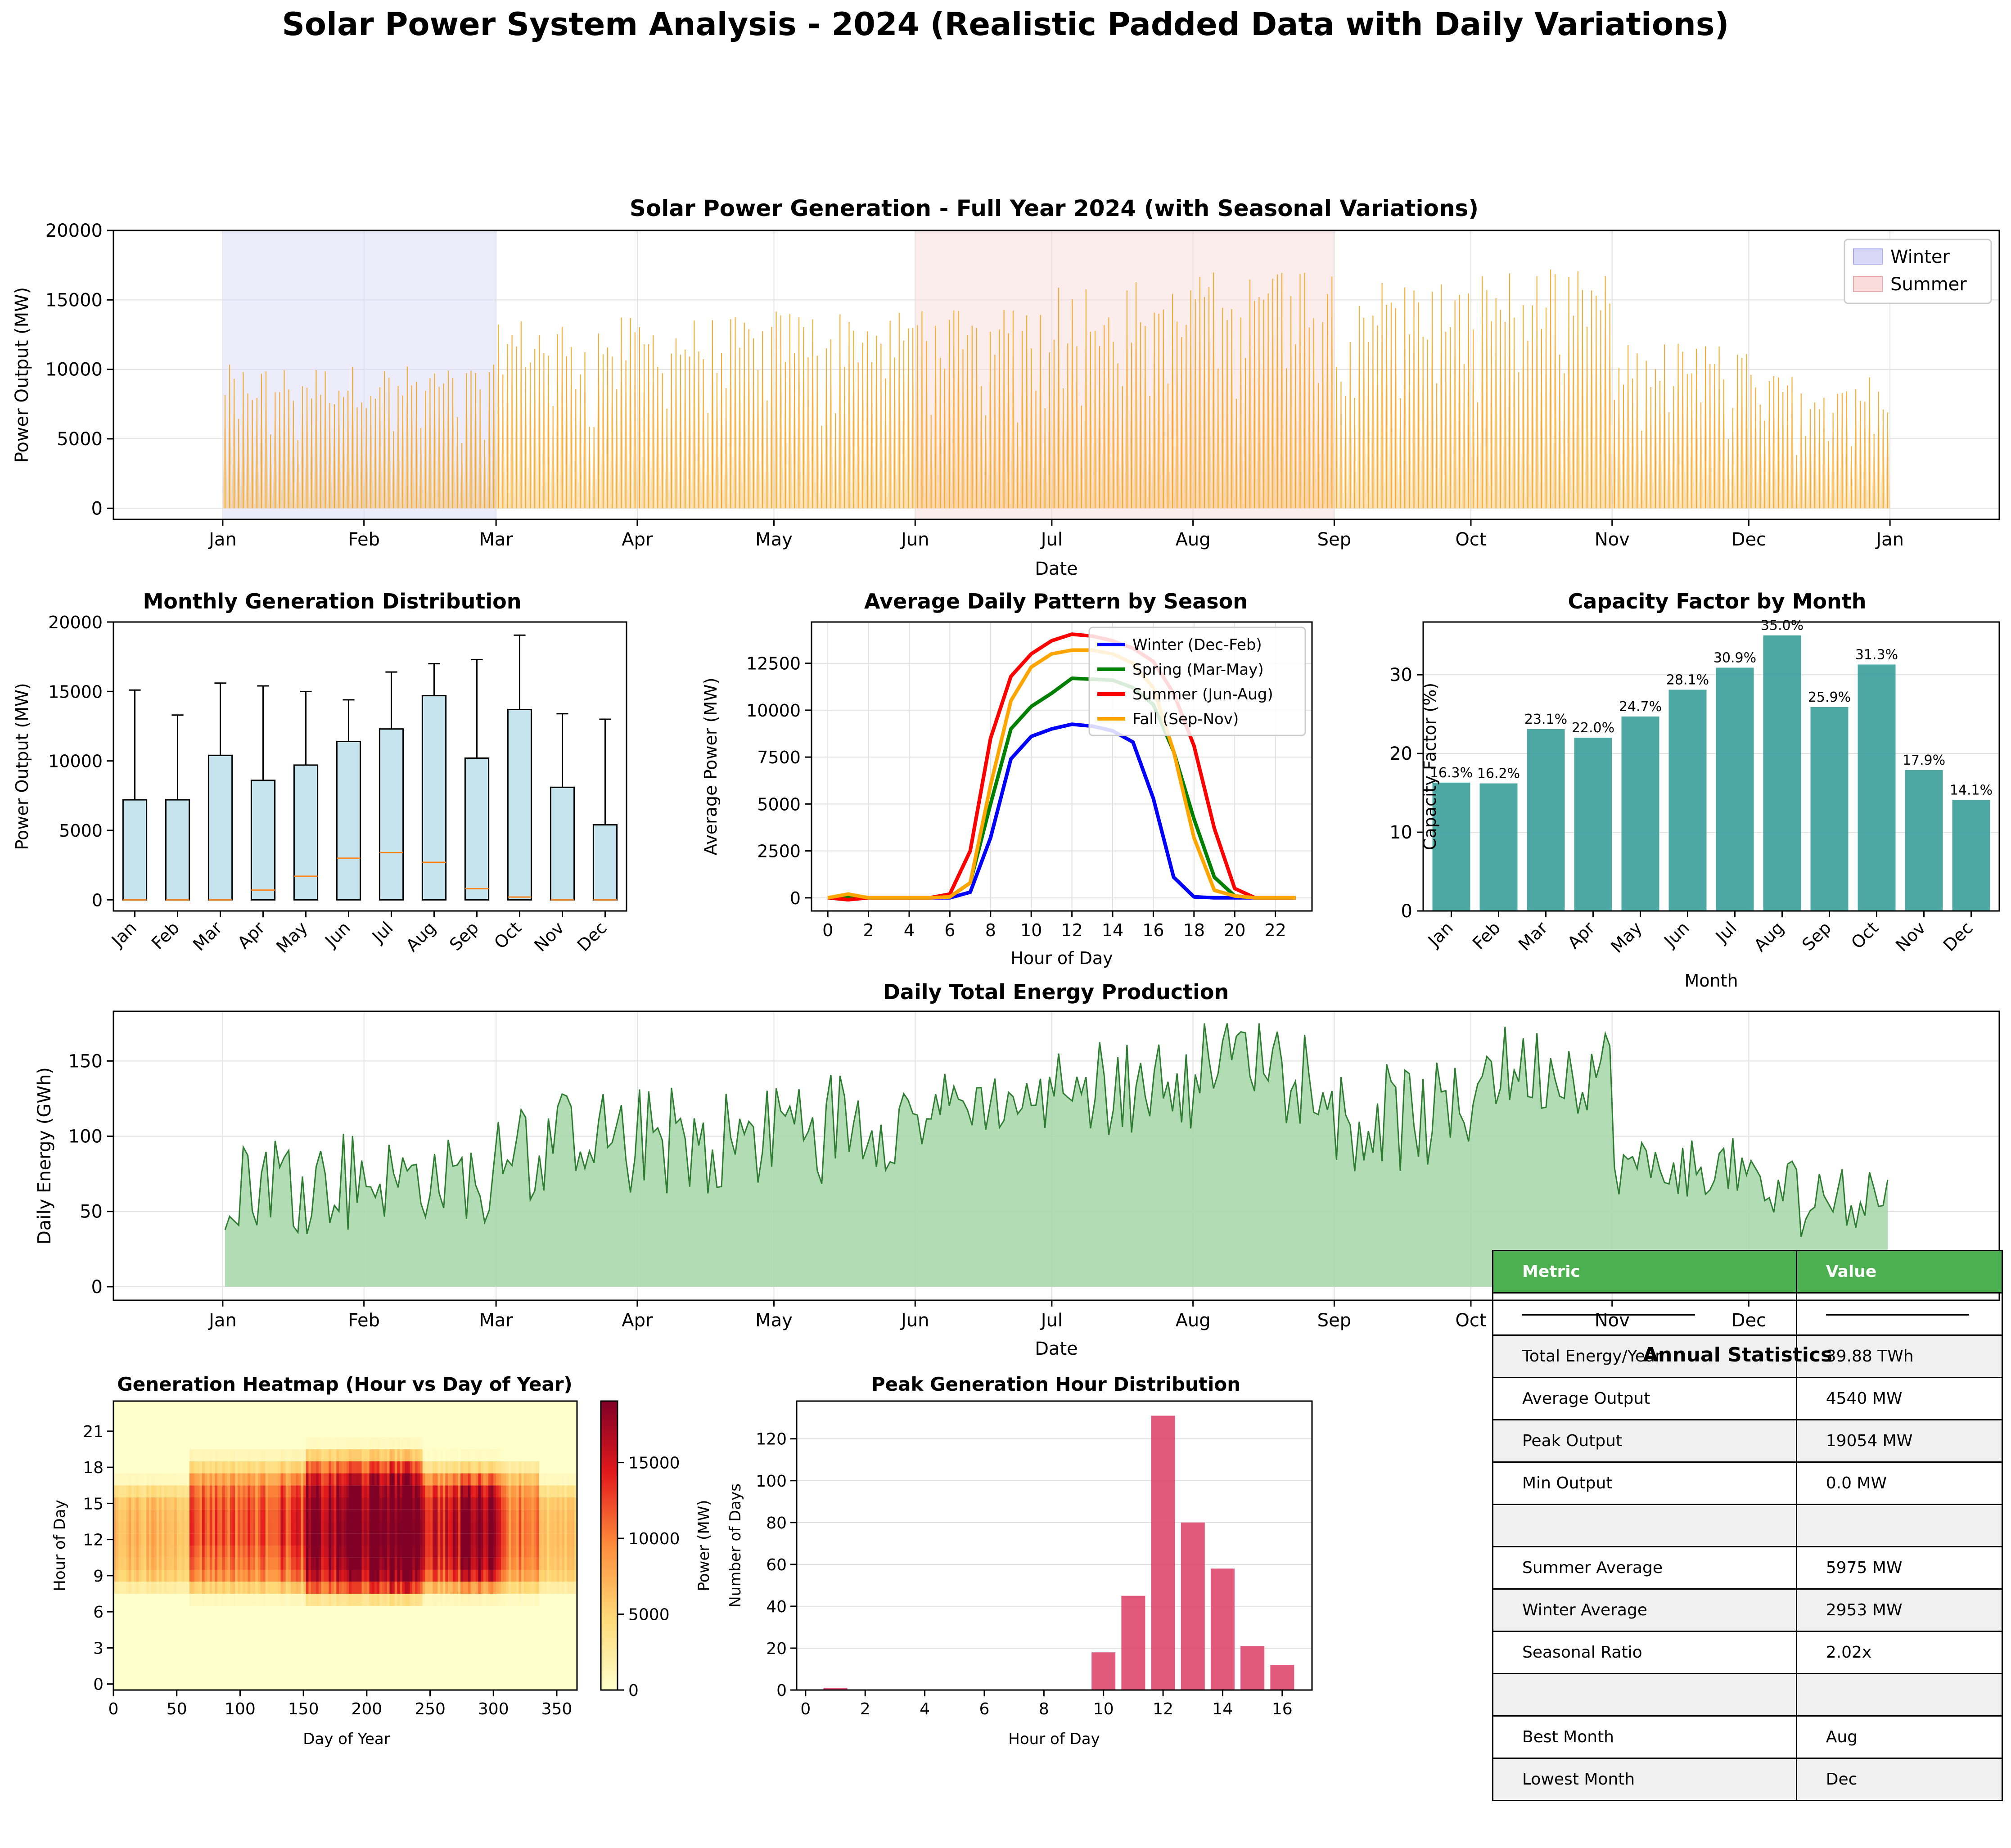  I want to click on y-axis-label: Capacity Factor (%), so click(1430, 766).